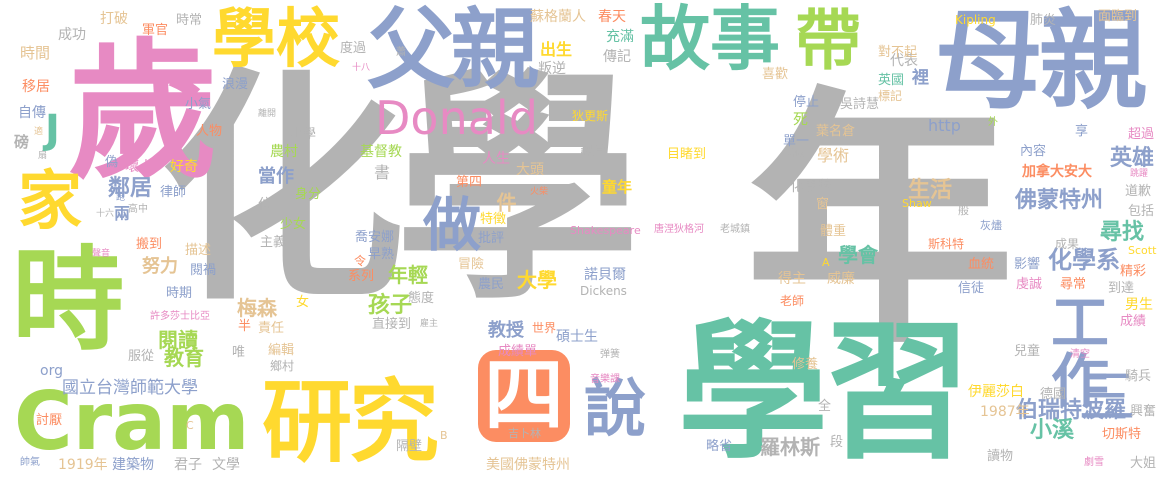 This screenshot has height=482, width=1175. I want to click on word-old-town: 老城鎮, so click(735, 229).